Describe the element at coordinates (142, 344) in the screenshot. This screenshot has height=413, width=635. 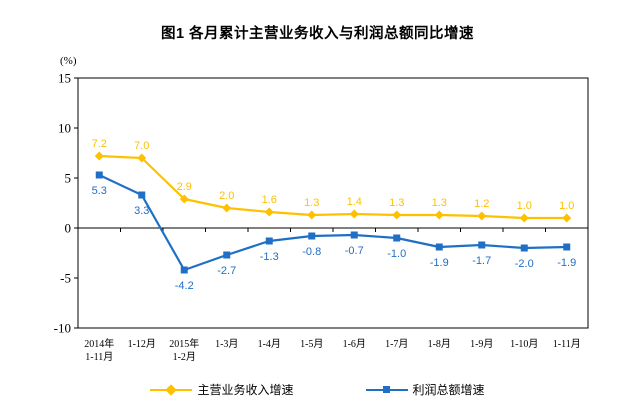
I see `x-axis-category-label: 1-12月` at that location.